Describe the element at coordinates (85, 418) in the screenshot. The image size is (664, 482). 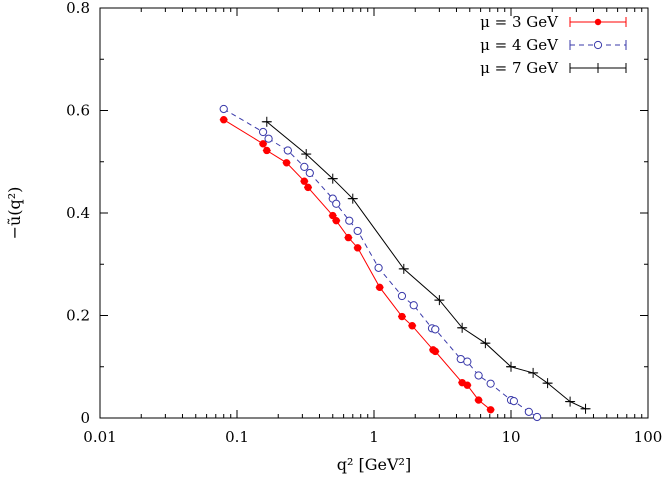
I see `y-tick-label: 0` at that location.